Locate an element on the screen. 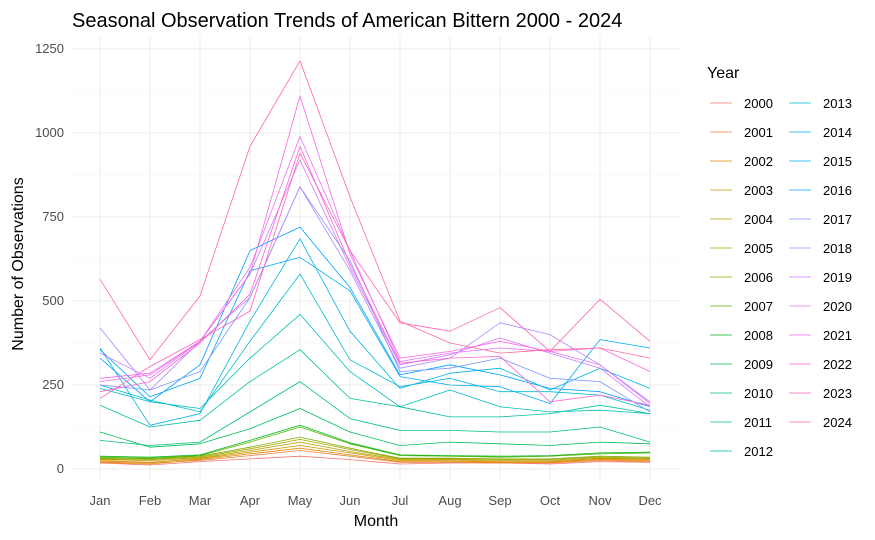 This screenshot has width=875, height=540. x-tick-label: Oct is located at coordinates (550, 500).